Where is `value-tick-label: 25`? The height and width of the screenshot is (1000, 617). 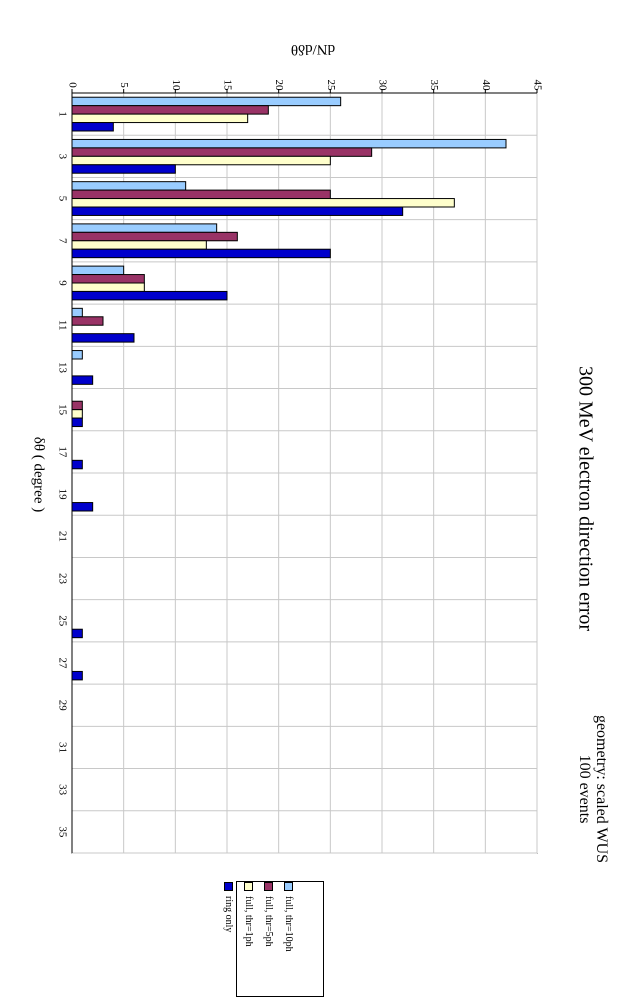 value-tick-label: 25 is located at coordinates (331, 86).